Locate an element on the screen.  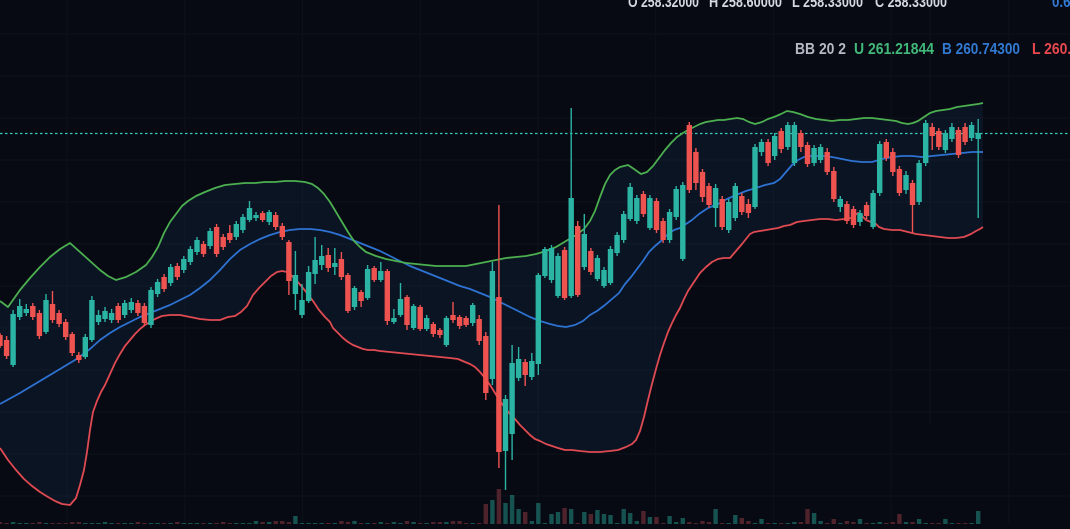
svg-text: BB 20 2 is located at coordinates (820, 49).